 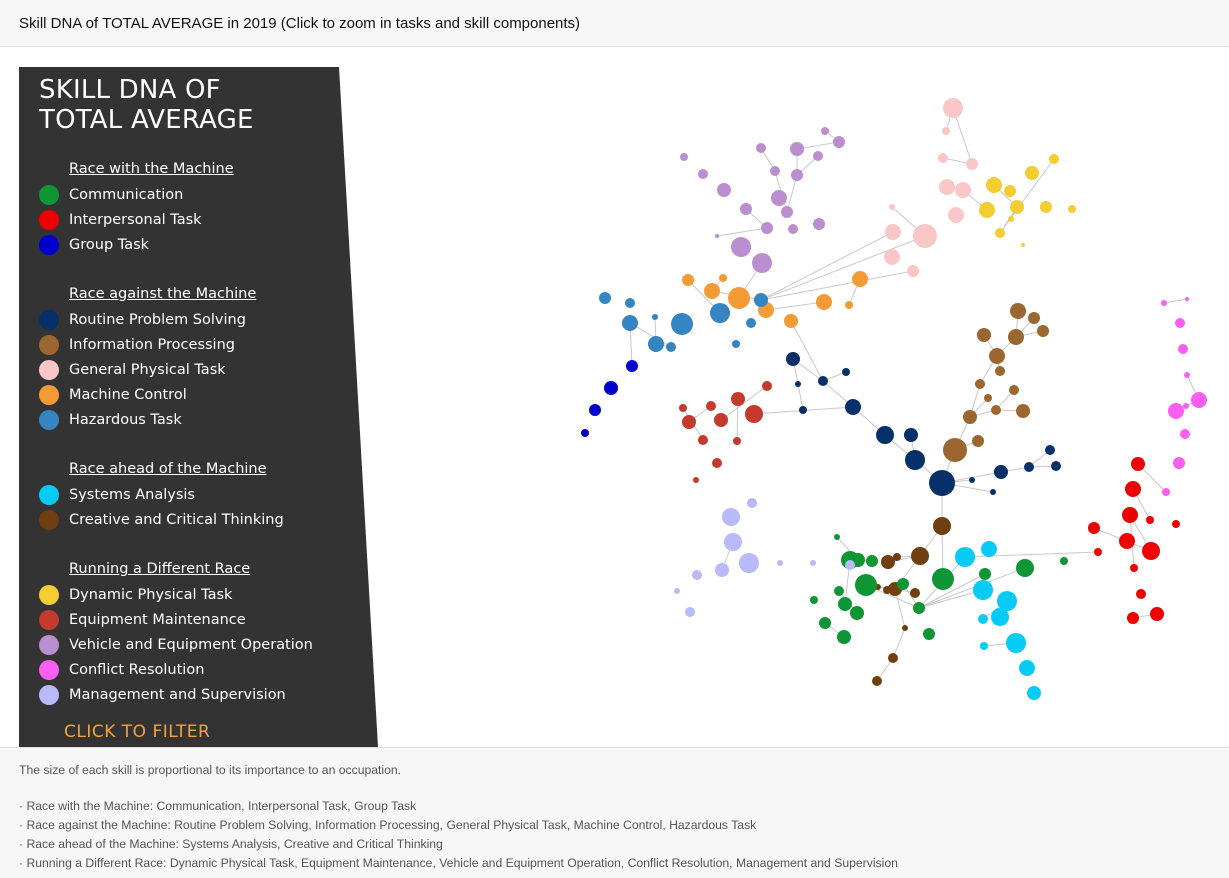 I want to click on legend-item-vehicle-equipment-operation: Vehicle and Equipment Operation, so click(x=176, y=644).